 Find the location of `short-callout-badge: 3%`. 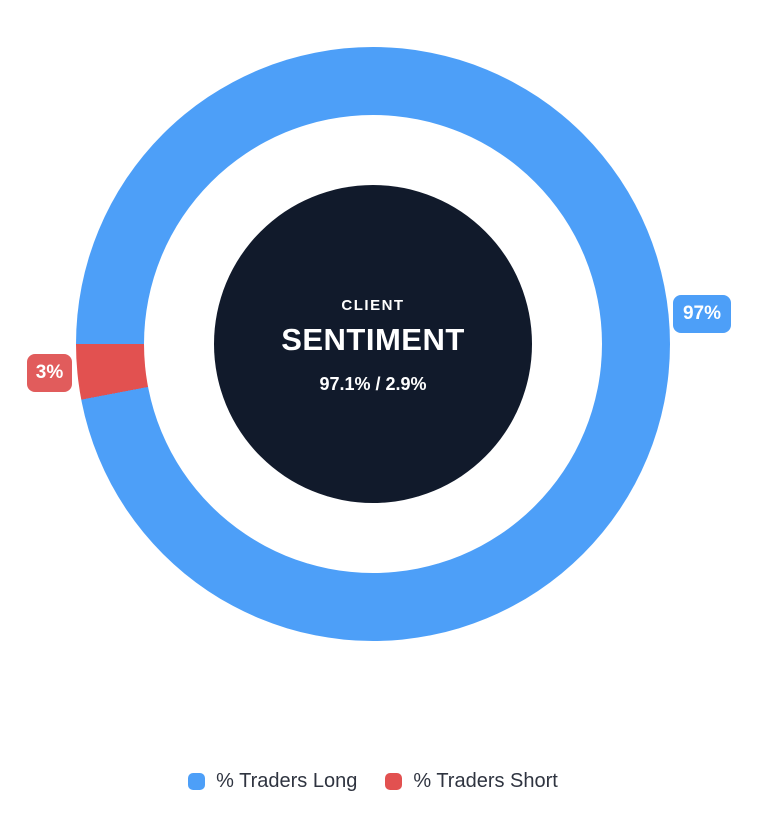

short-callout-badge: 3% is located at coordinates (49, 373).